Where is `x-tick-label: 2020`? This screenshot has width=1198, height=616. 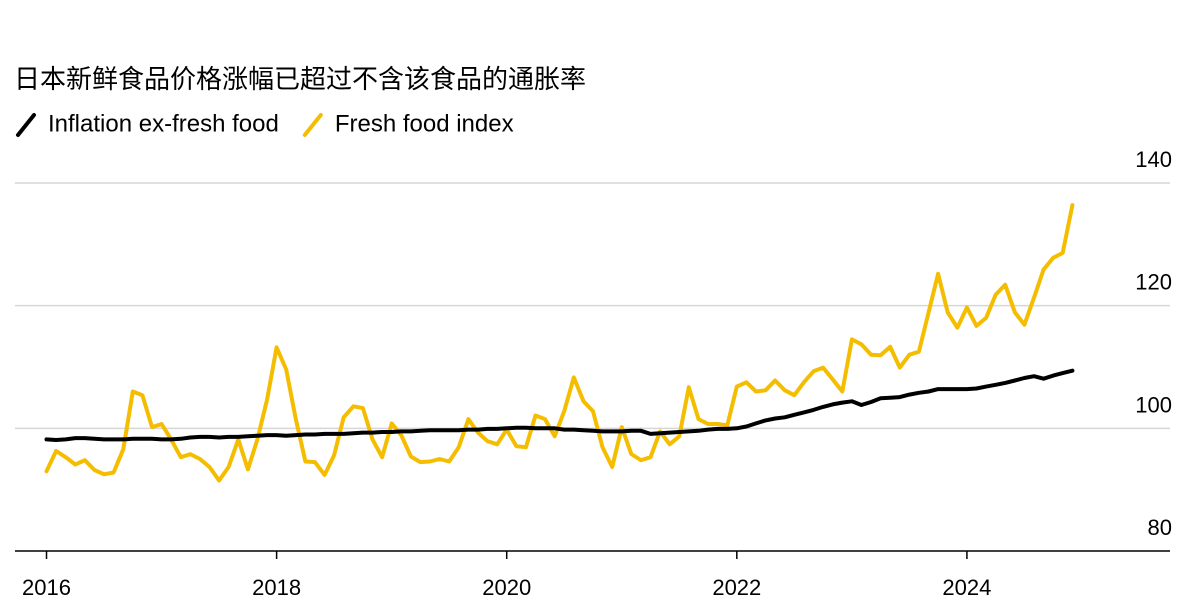 x-tick-label: 2020 is located at coordinates (506, 587).